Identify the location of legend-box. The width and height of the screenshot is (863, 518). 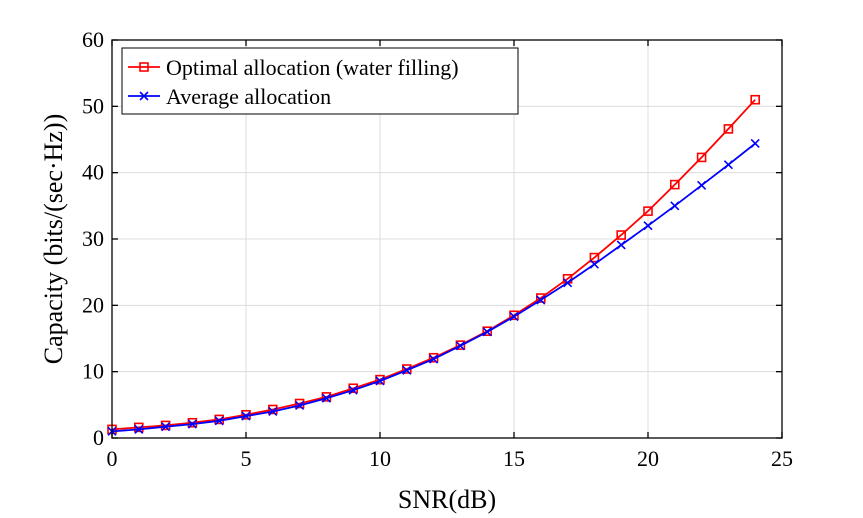
(320, 81).